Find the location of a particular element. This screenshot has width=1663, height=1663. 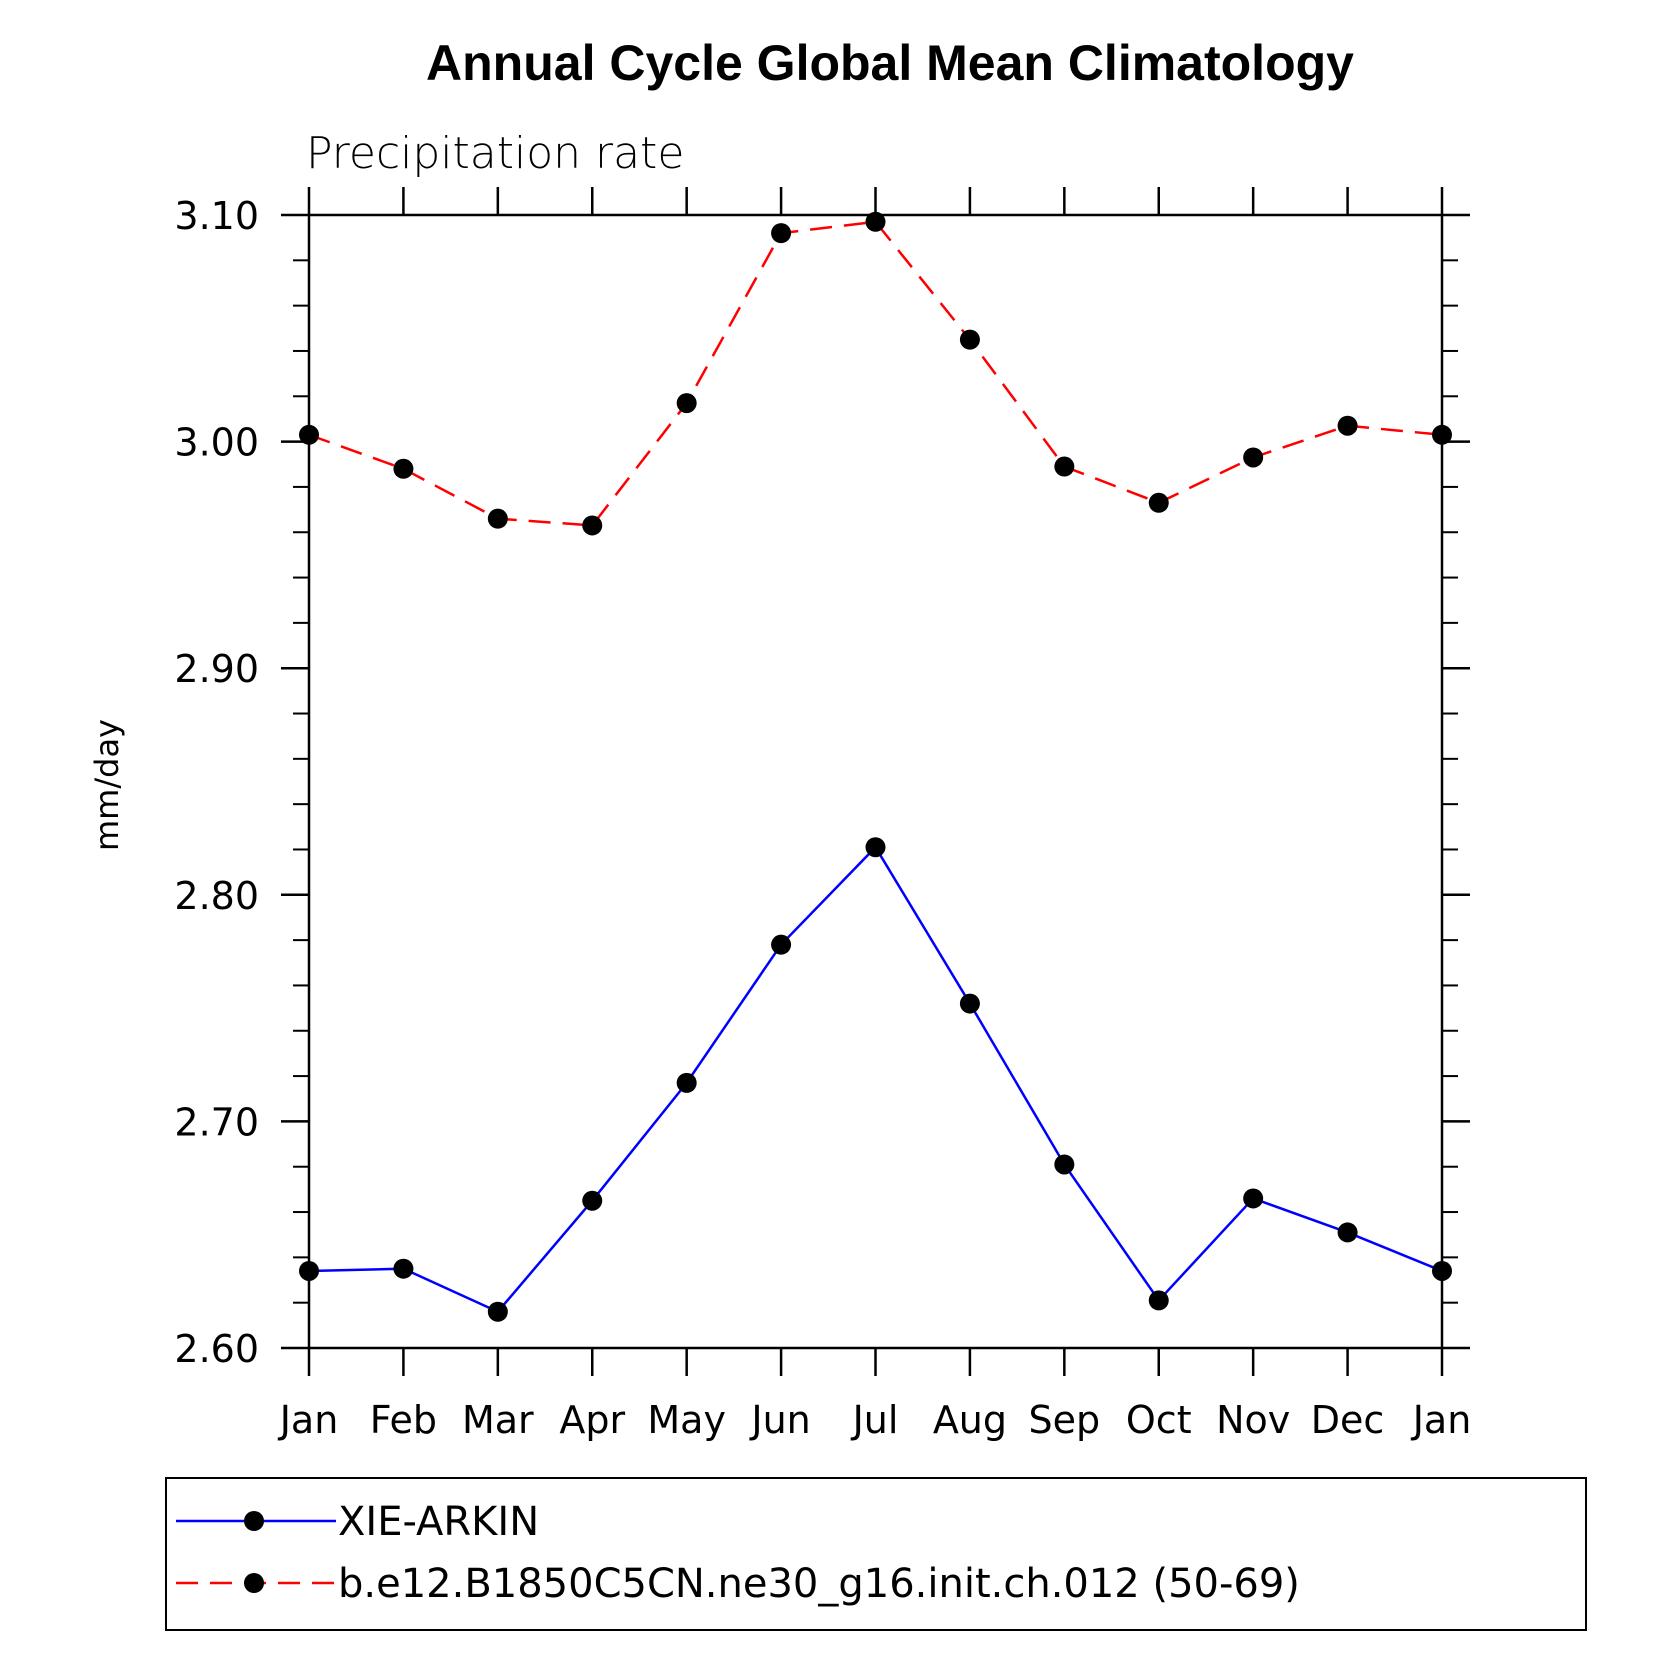

x-tick-labels: Jan Feb Mar Apr May Jun Jul Aug Sep Oct Nov Dec Jan is located at coordinates (875, 1420).